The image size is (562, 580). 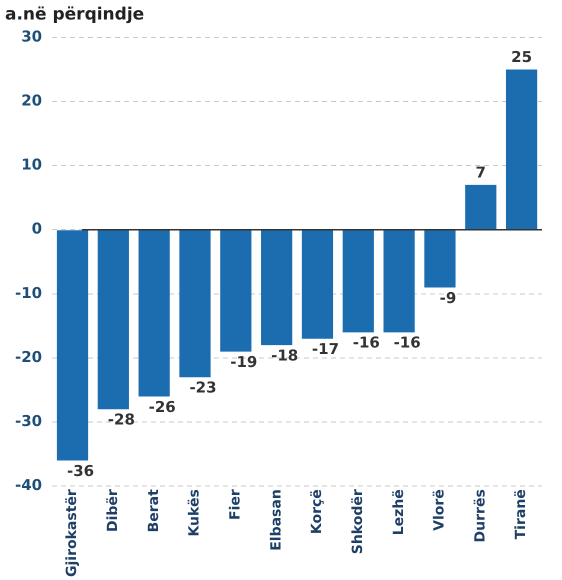 What do you see at coordinates (74, 14) in the screenshot?
I see `chart-title: a.në përqindje` at bounding box center [74, 14].